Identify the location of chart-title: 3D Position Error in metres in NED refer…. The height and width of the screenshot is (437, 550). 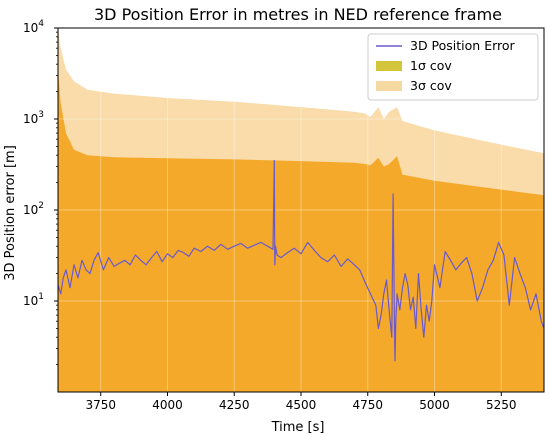
(298, 14).